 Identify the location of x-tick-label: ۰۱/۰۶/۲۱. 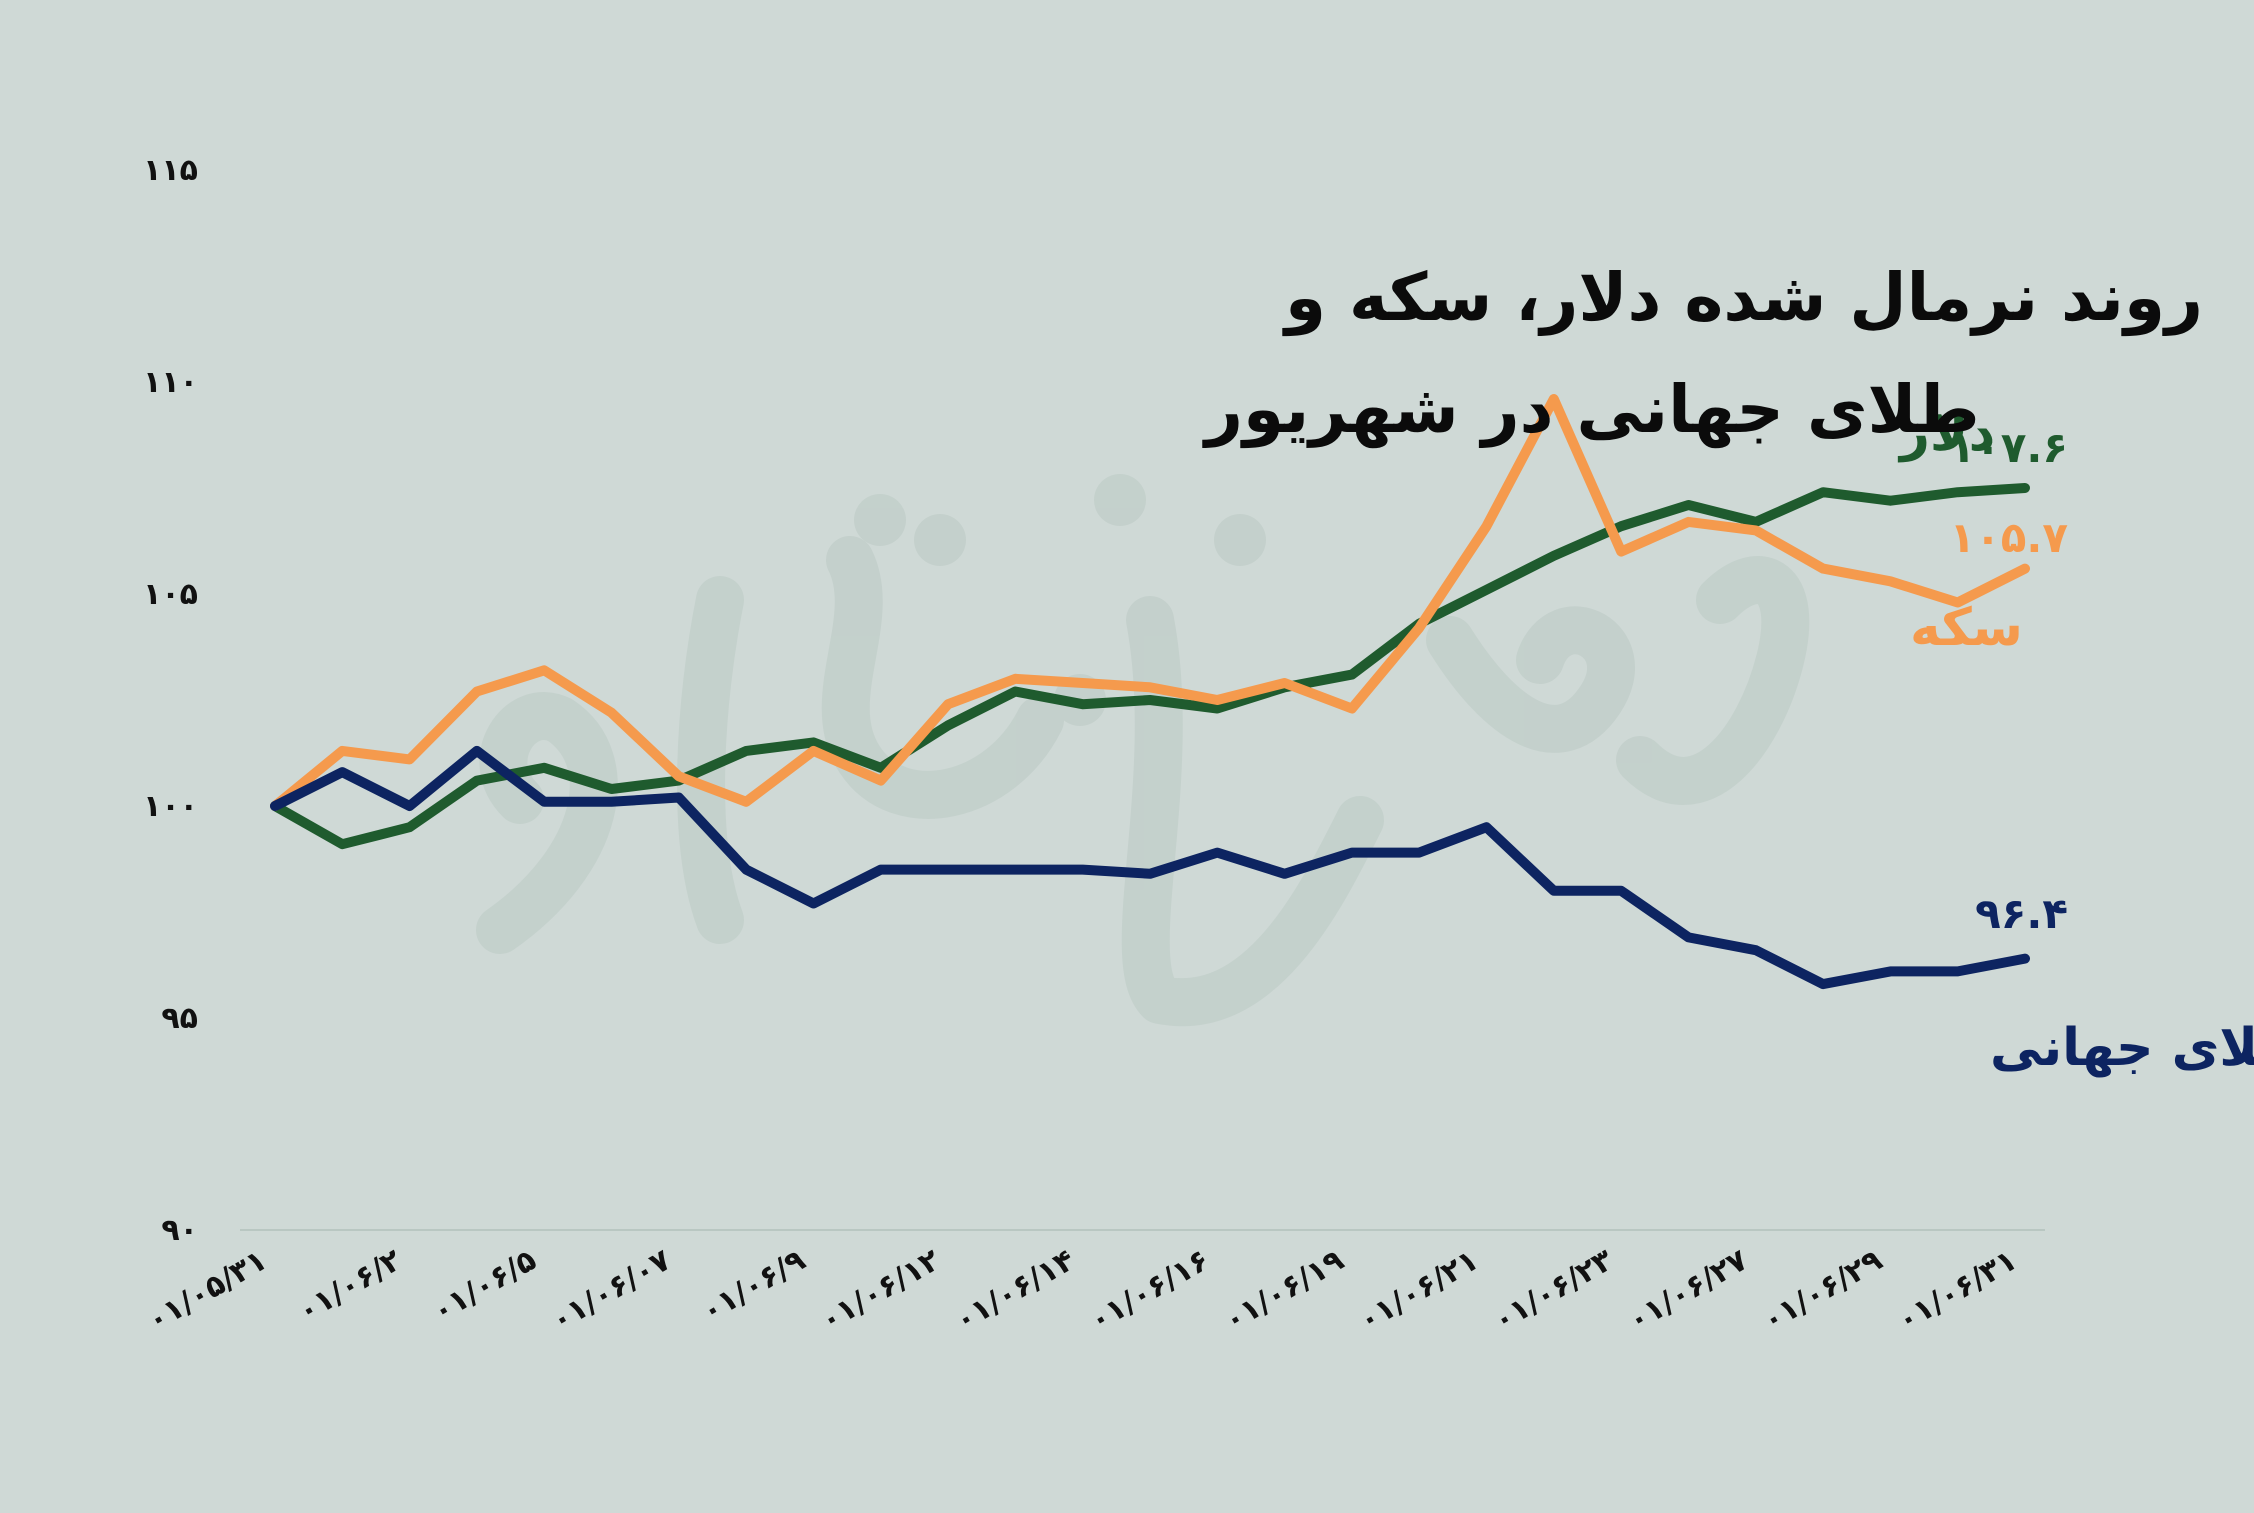
(1419, 1291).